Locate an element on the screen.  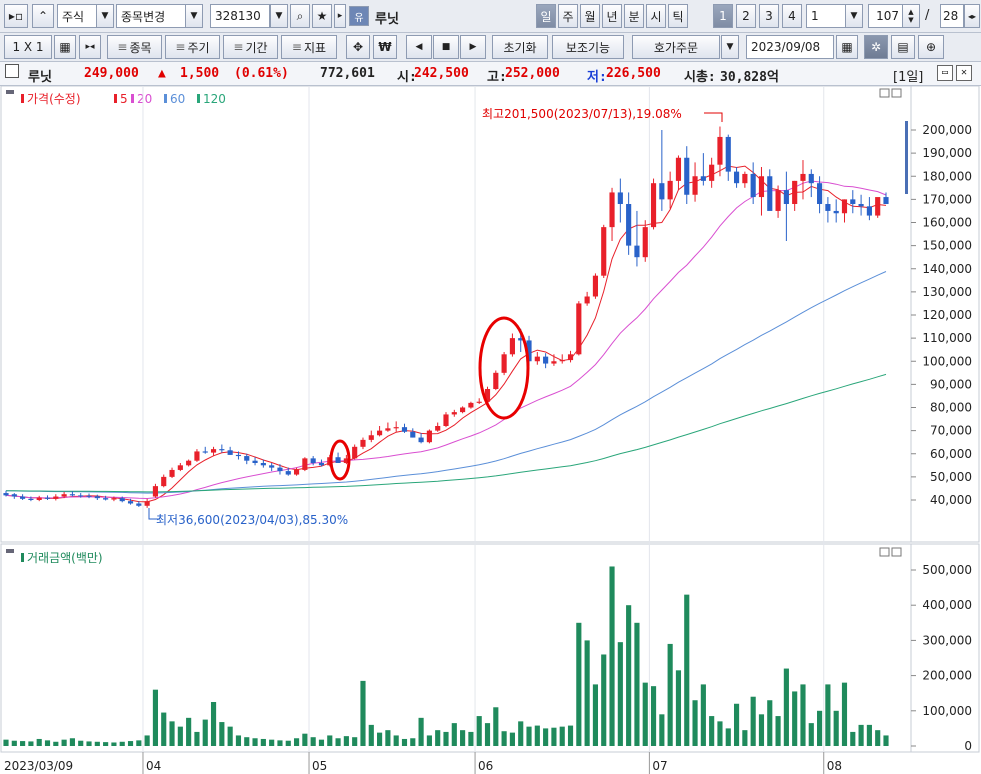
layout-button: 1 X 1 is located at coordinates (28, 47).